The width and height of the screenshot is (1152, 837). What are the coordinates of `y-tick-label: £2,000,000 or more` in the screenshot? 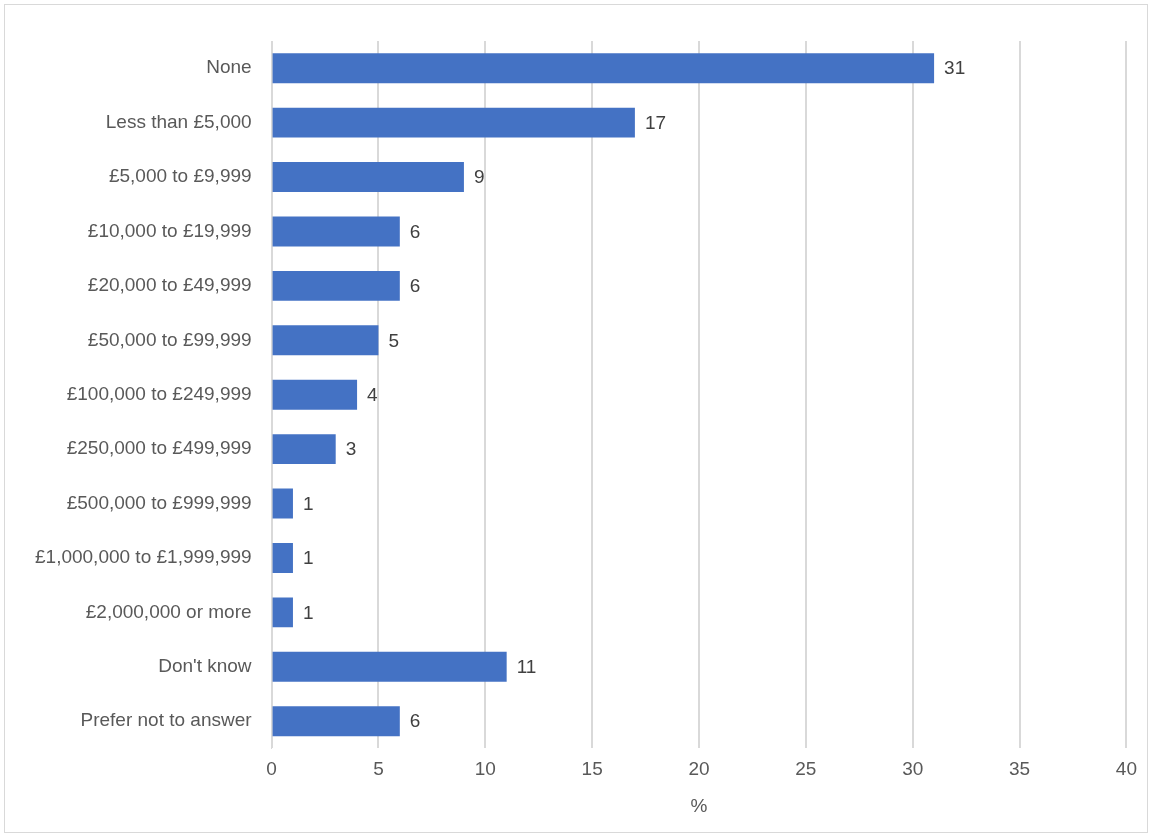 It's located at (168, 611).